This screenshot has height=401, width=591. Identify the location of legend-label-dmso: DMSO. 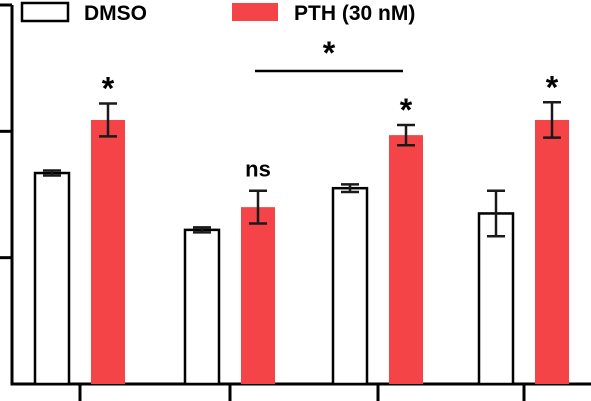
(115, 13).